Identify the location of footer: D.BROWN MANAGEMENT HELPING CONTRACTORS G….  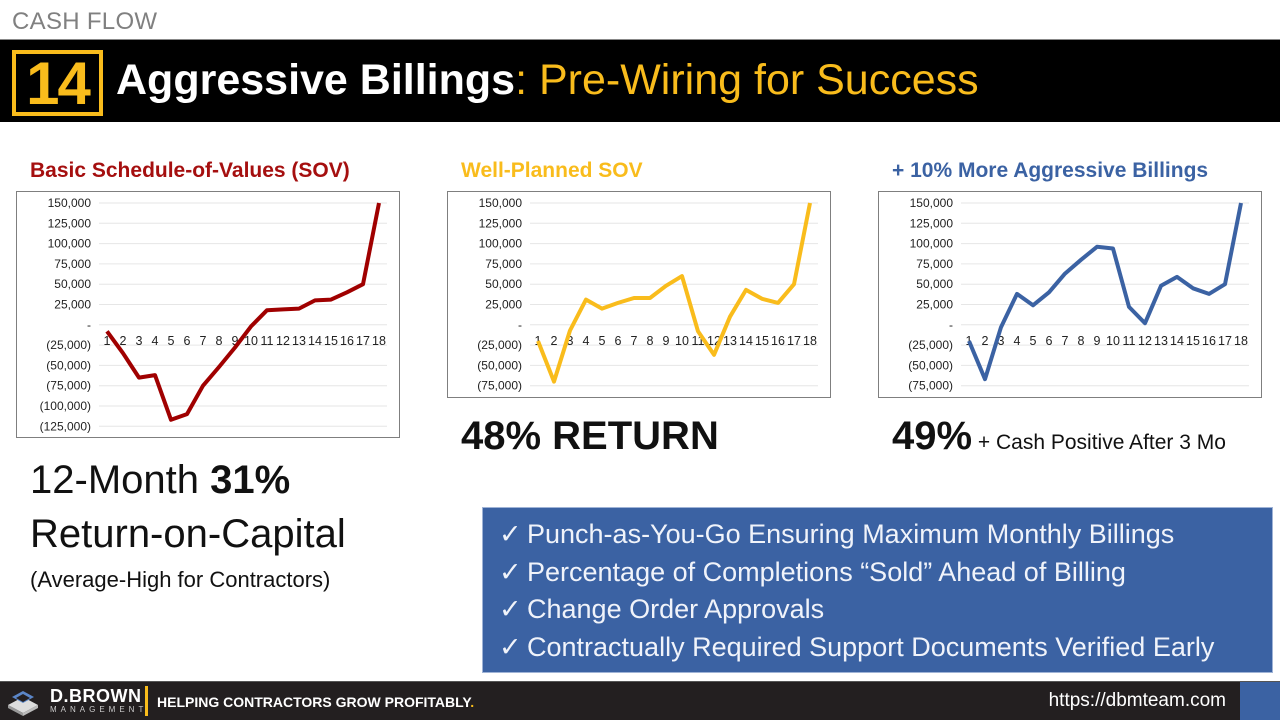
(640, 700).